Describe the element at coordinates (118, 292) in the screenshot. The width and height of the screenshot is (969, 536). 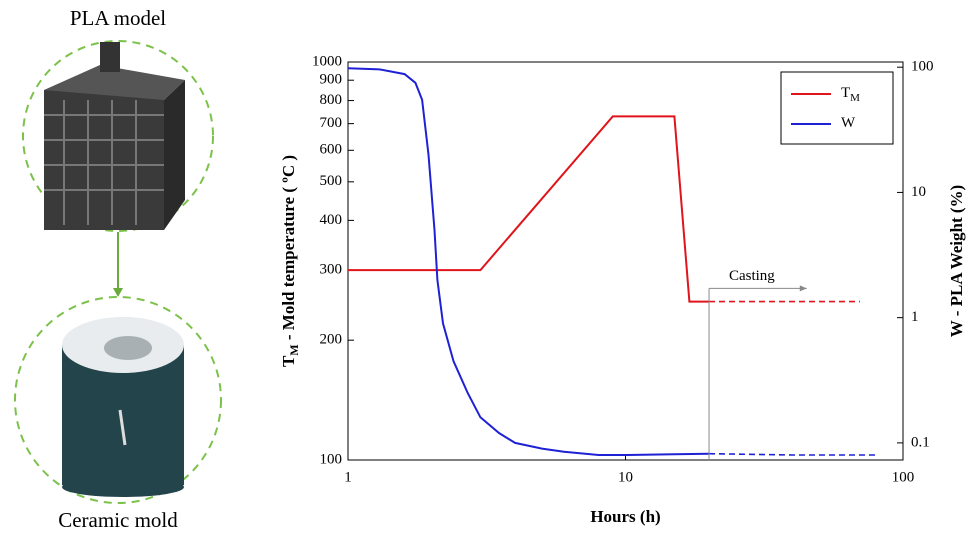
I see `arrowhead` at that location.